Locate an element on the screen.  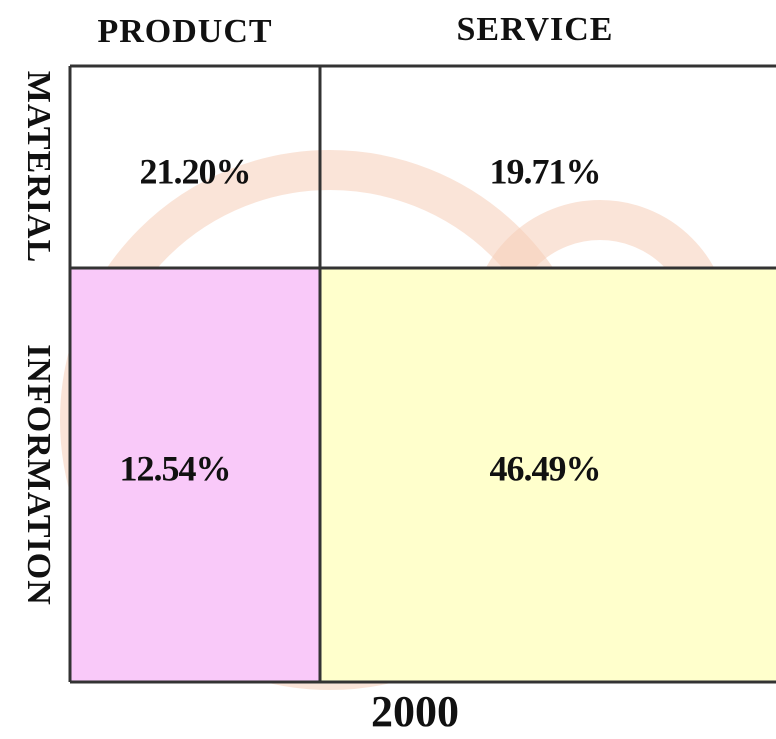
column-header: SERVICE is located at coordinates (535, 29).